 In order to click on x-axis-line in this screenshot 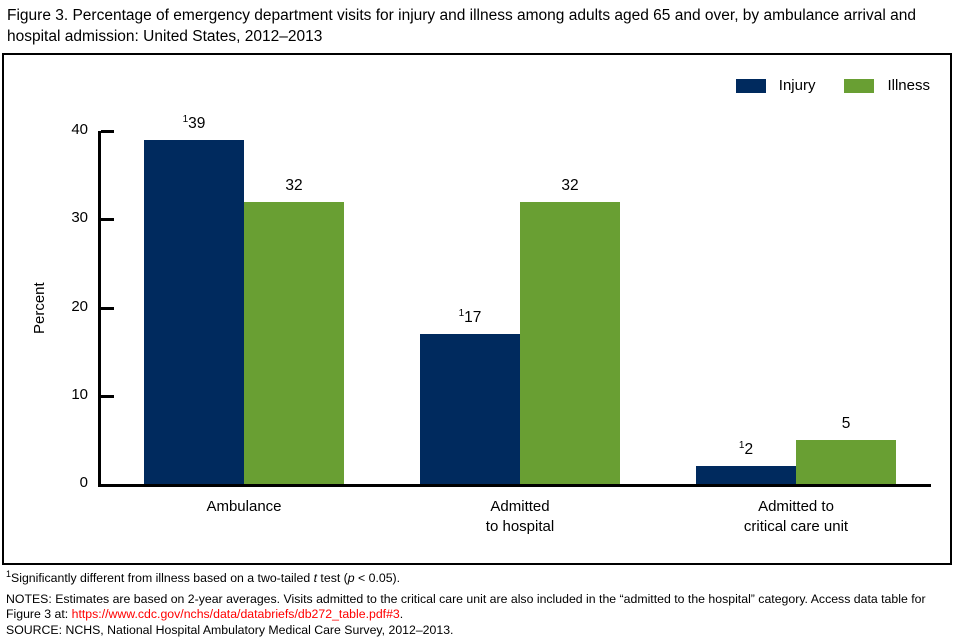, I will do `click(514, 485)`.